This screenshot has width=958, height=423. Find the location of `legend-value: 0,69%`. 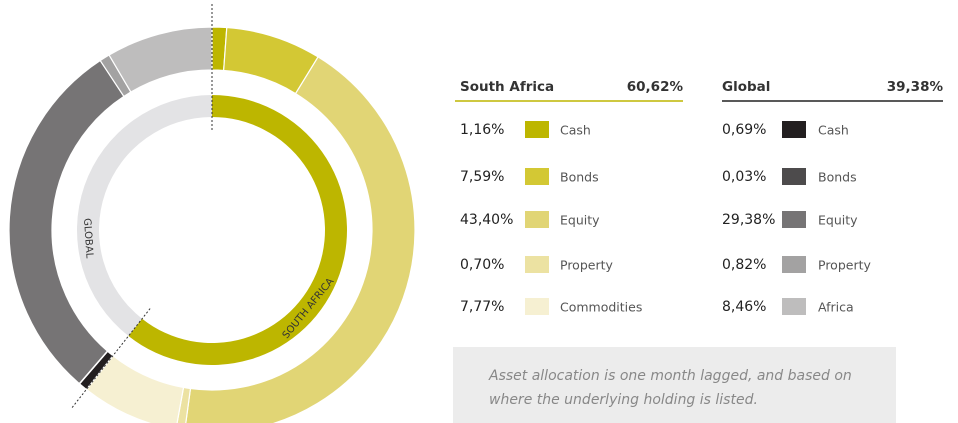

legend-value: 0,69% is located at coordinates (744, 130).